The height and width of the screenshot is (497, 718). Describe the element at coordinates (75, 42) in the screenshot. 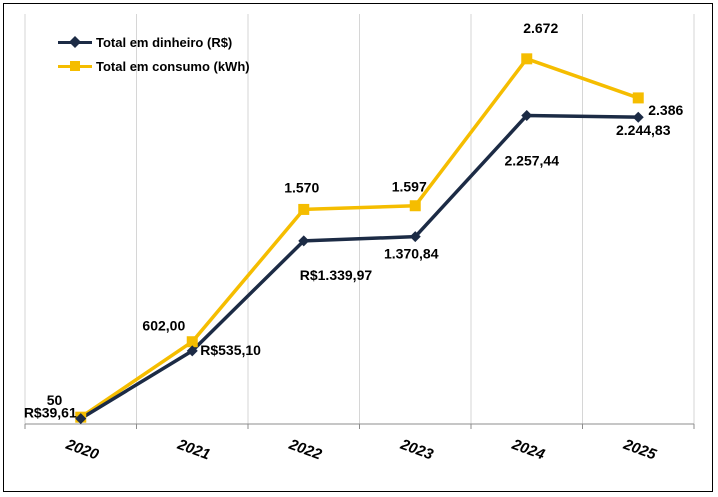

I see `legend-swatch-dinheiro` at that location.